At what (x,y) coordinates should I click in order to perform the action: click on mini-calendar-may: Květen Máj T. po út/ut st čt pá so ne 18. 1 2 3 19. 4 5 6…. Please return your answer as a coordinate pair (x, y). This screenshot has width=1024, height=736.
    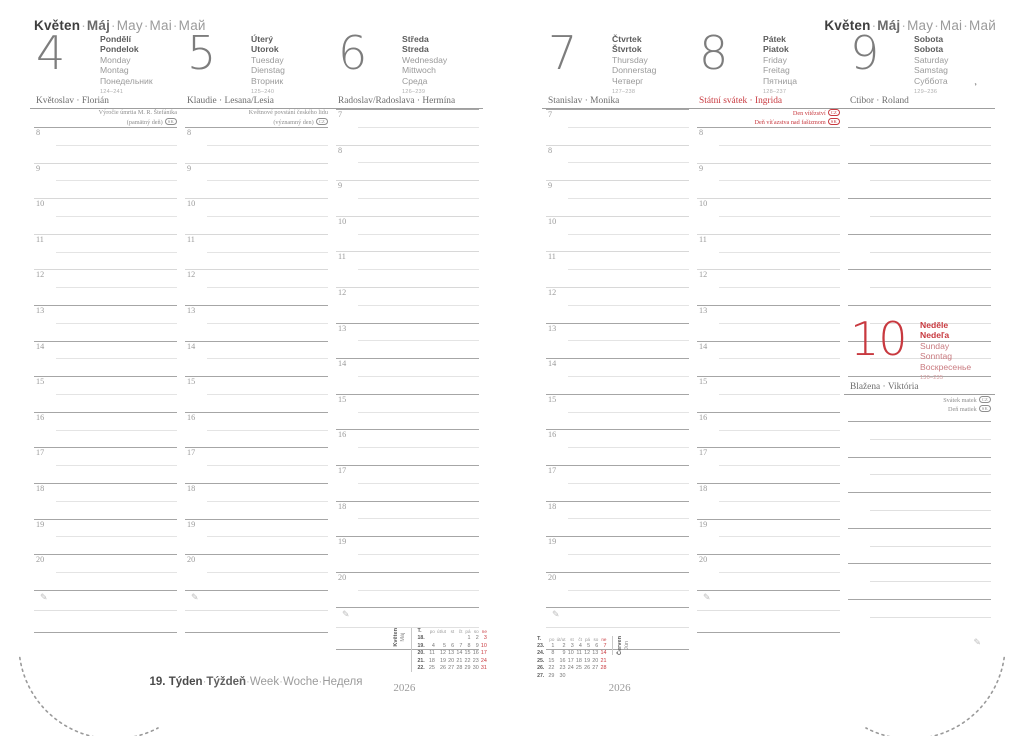
    Looking at the image, I should click on (440, 661).